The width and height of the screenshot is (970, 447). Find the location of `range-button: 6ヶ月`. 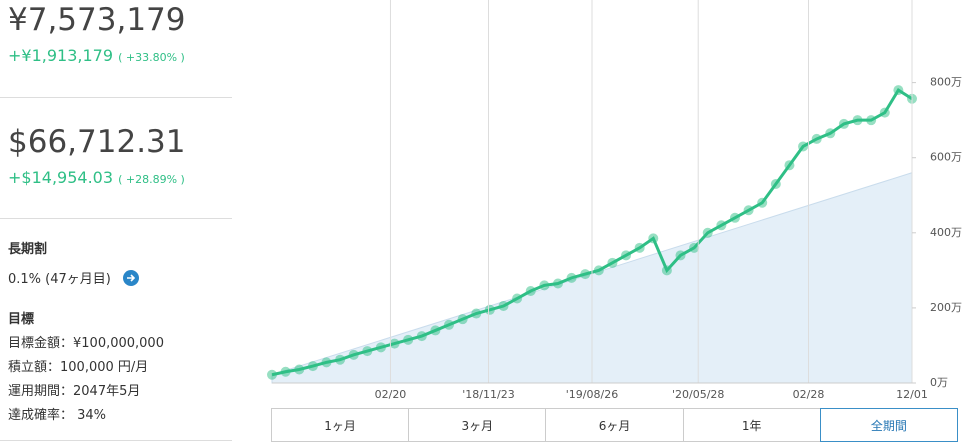

range-button: 6ヶ月 is located at coordinates (614, 425).